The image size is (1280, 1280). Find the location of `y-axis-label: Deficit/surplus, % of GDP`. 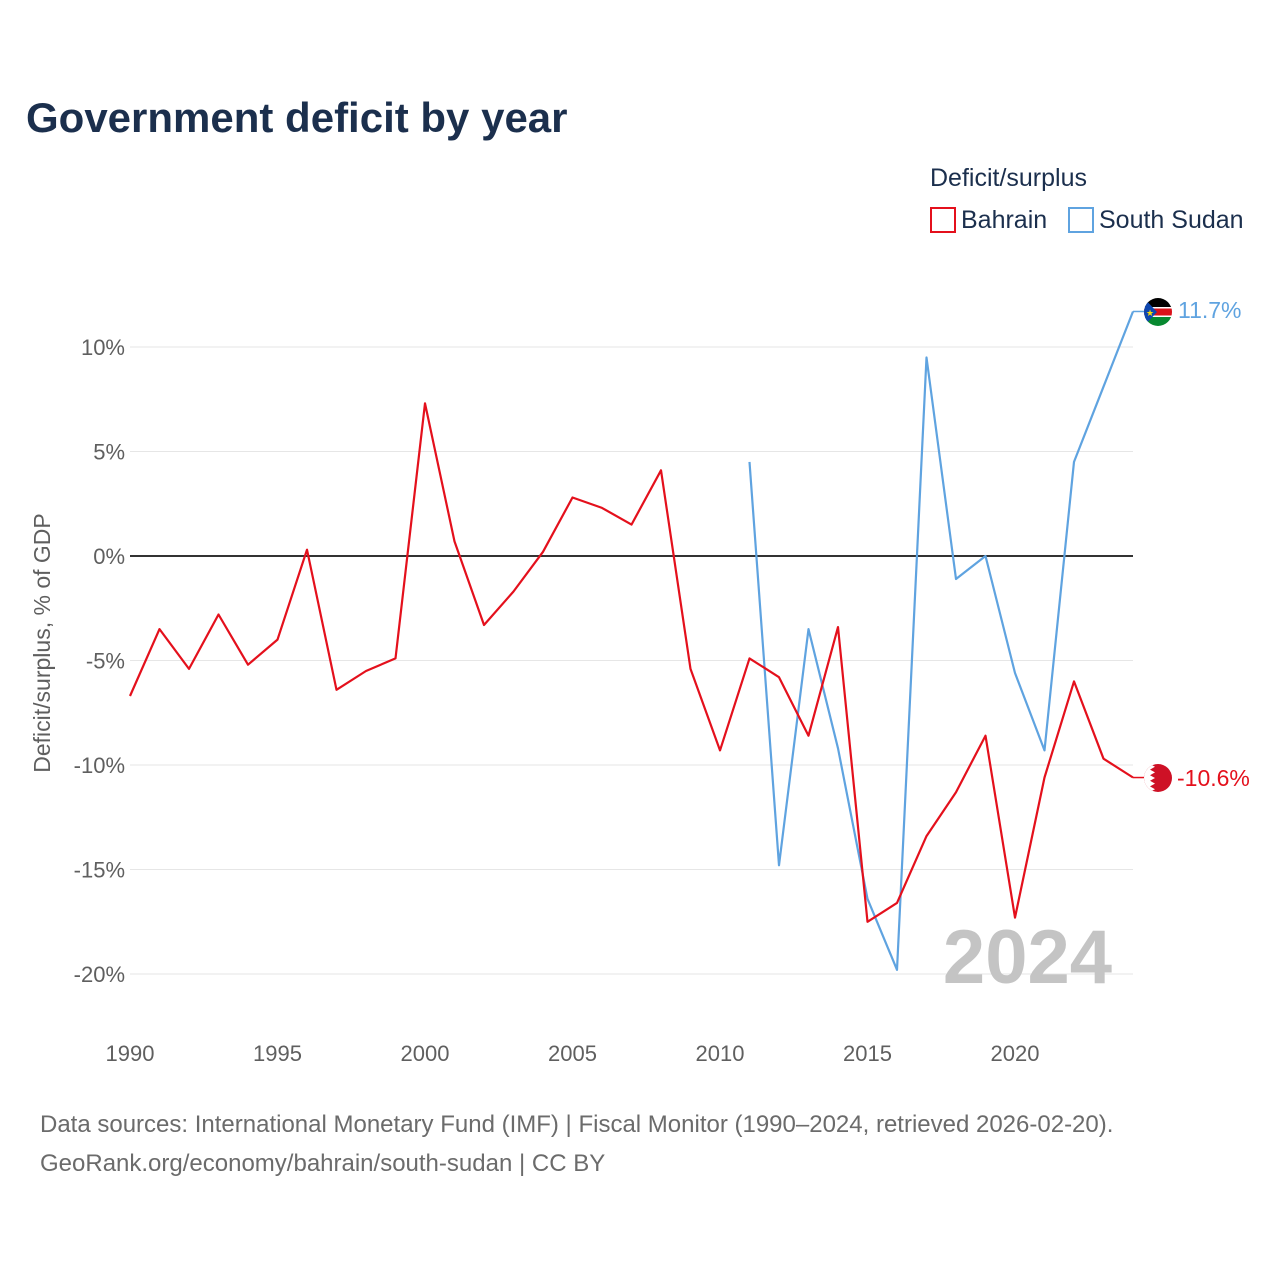

y-axis-label: Deficit/surplus, % of GDP is located at coordinates (42, 642).